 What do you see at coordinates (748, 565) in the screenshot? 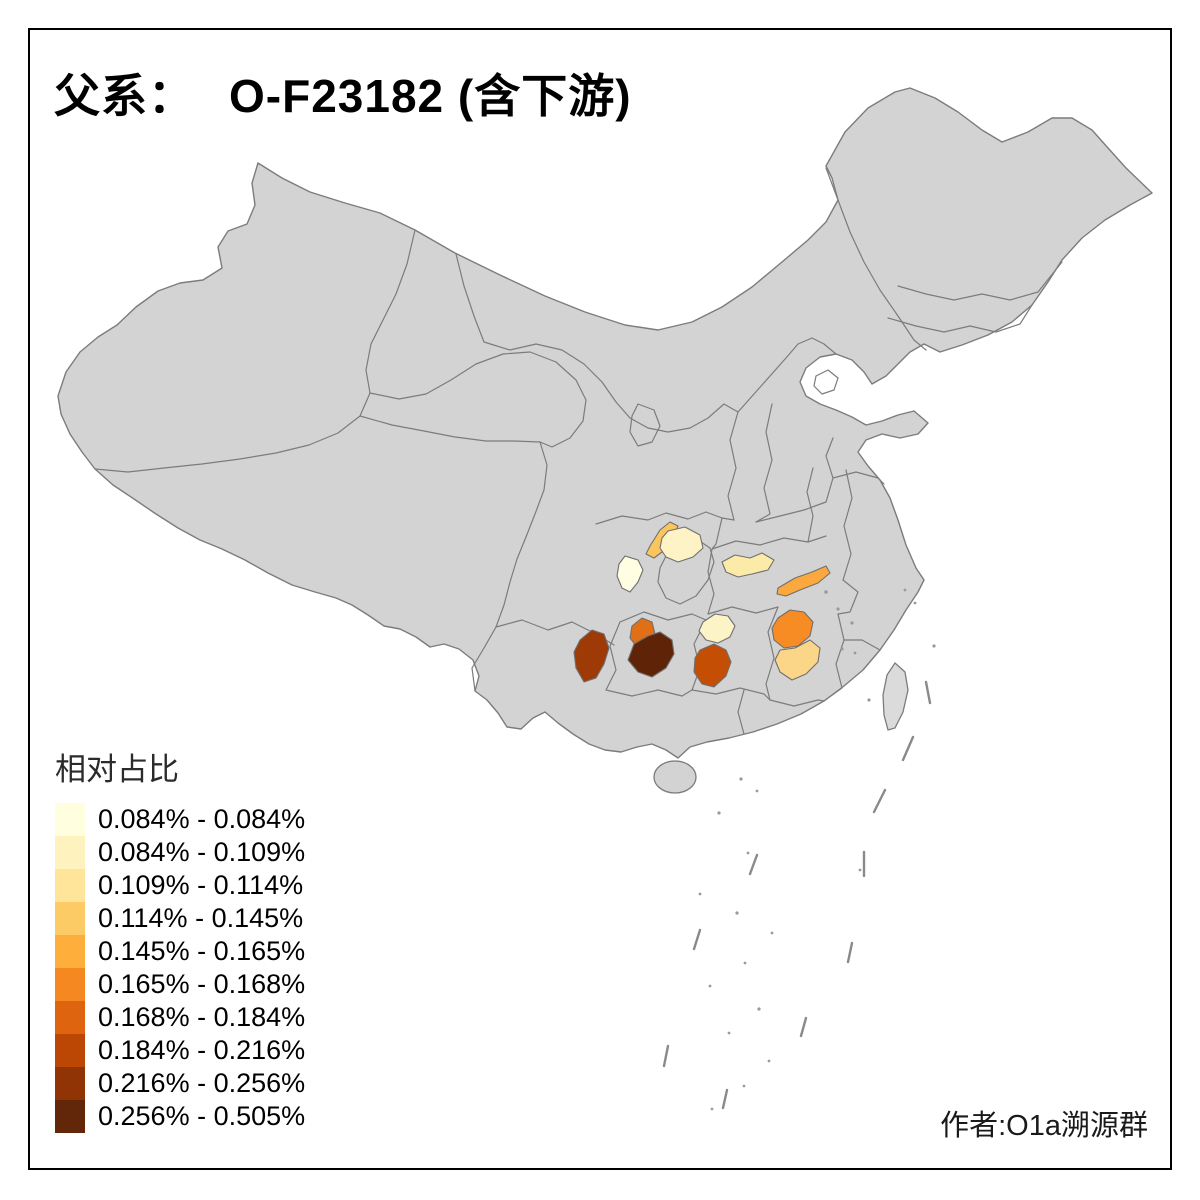
I see `region-central-hubei` at bounding box center [748, 565].